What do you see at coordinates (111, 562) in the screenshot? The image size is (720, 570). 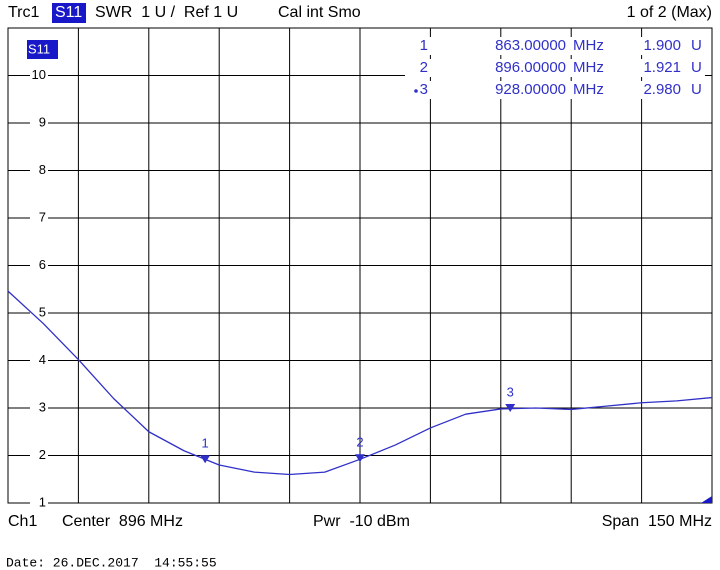 I see `date: Date: 26.DEC.2017 14:55:55` at bounding box center [111, 562].